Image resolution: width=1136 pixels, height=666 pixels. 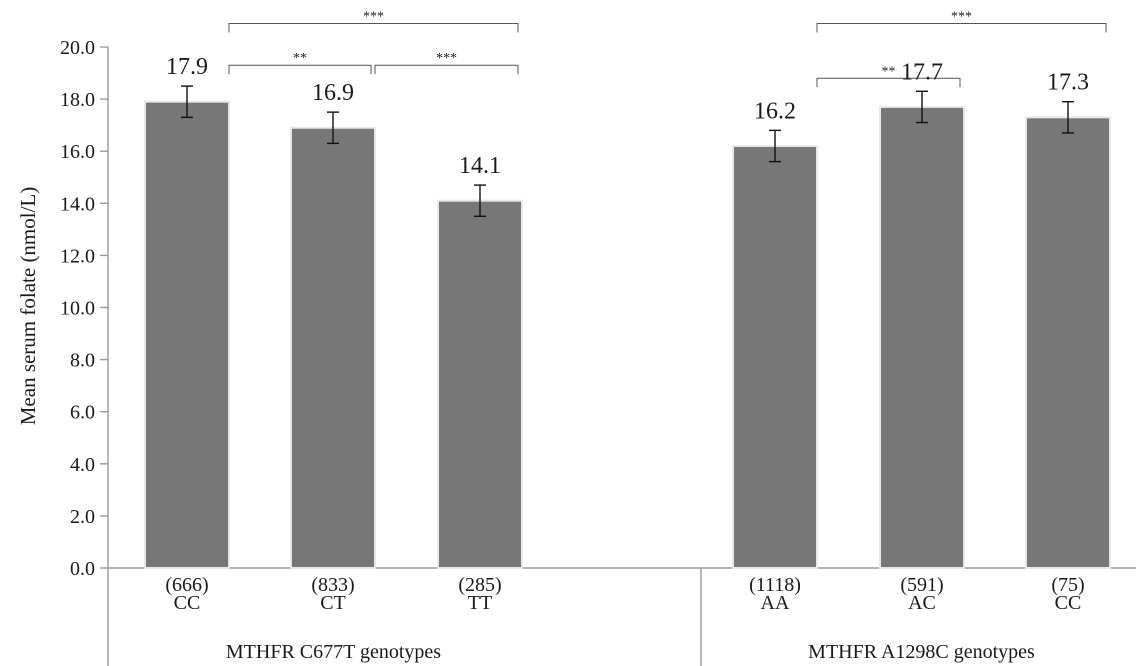 What do you see at coordinates (922, 603) in the screenshot?
I see `x-category-label: AC` at bounding box center [922, 603].